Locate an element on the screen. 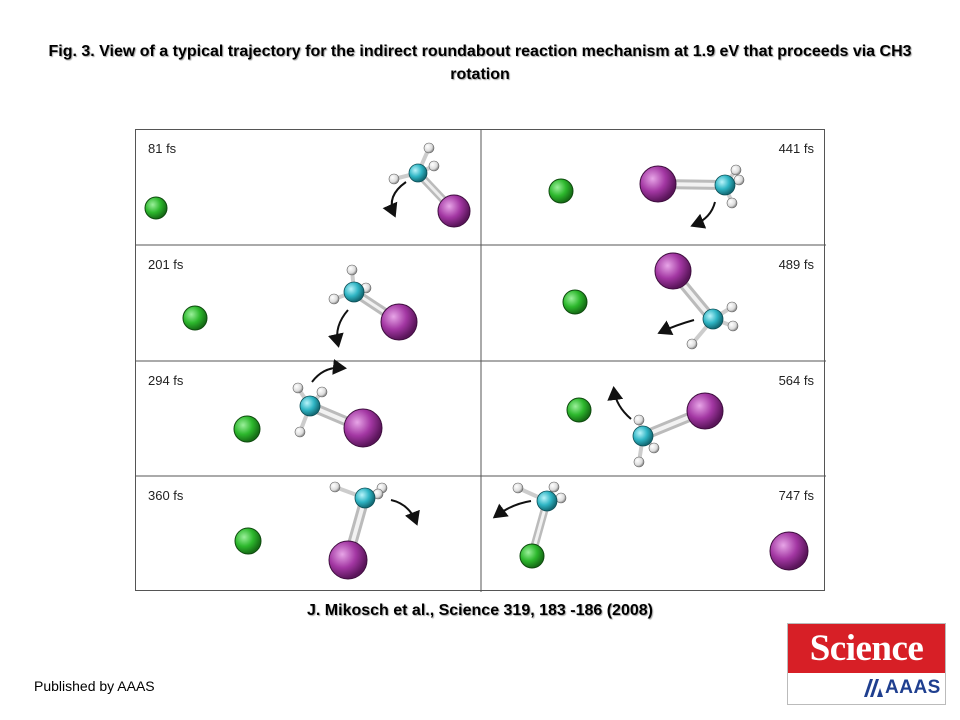  science-logo: Science AAAS is located at coordinates (866, 664).